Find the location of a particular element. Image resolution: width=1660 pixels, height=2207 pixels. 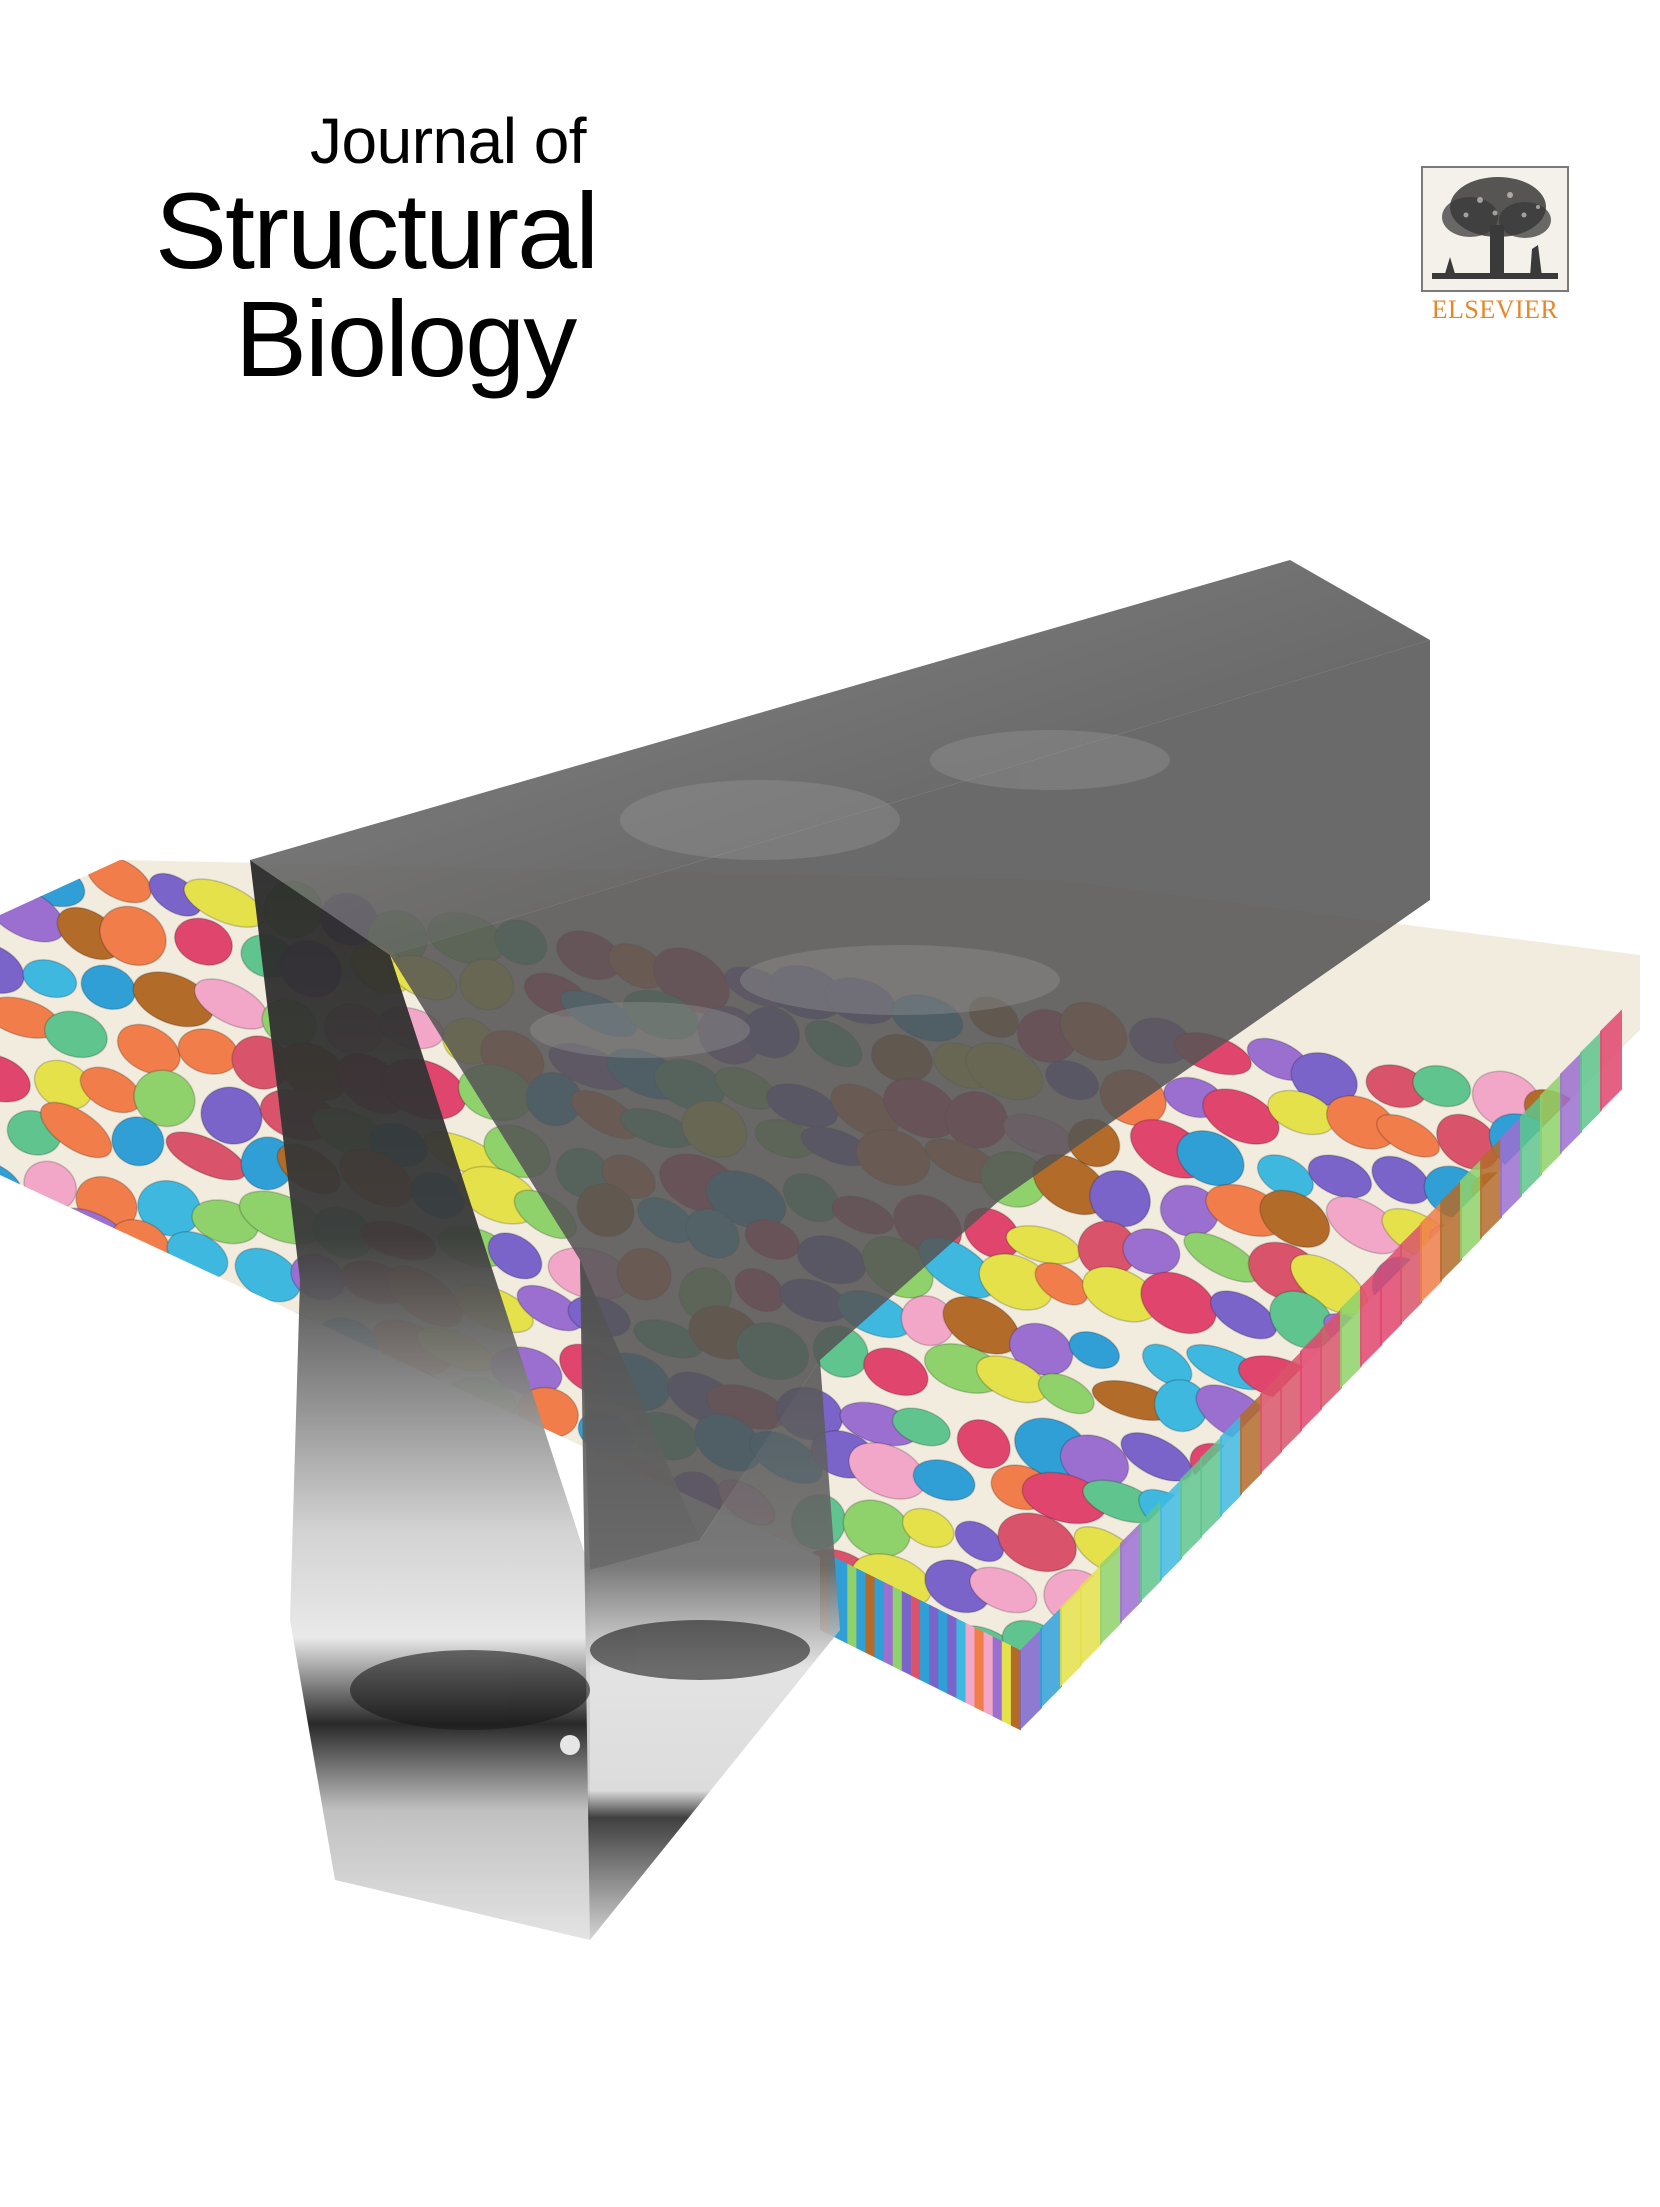

publisher-name: ELSEVIER is located at coordinates (1495, 309).